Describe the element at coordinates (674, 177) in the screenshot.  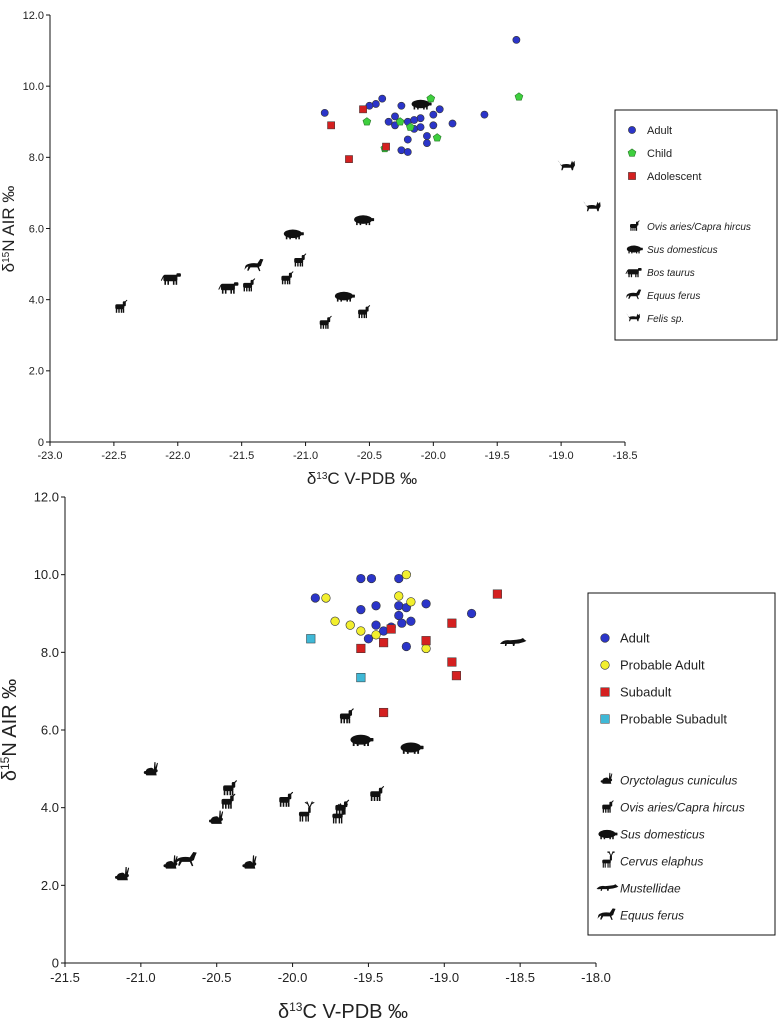
I see `legend-label: Adolescent` at that location.